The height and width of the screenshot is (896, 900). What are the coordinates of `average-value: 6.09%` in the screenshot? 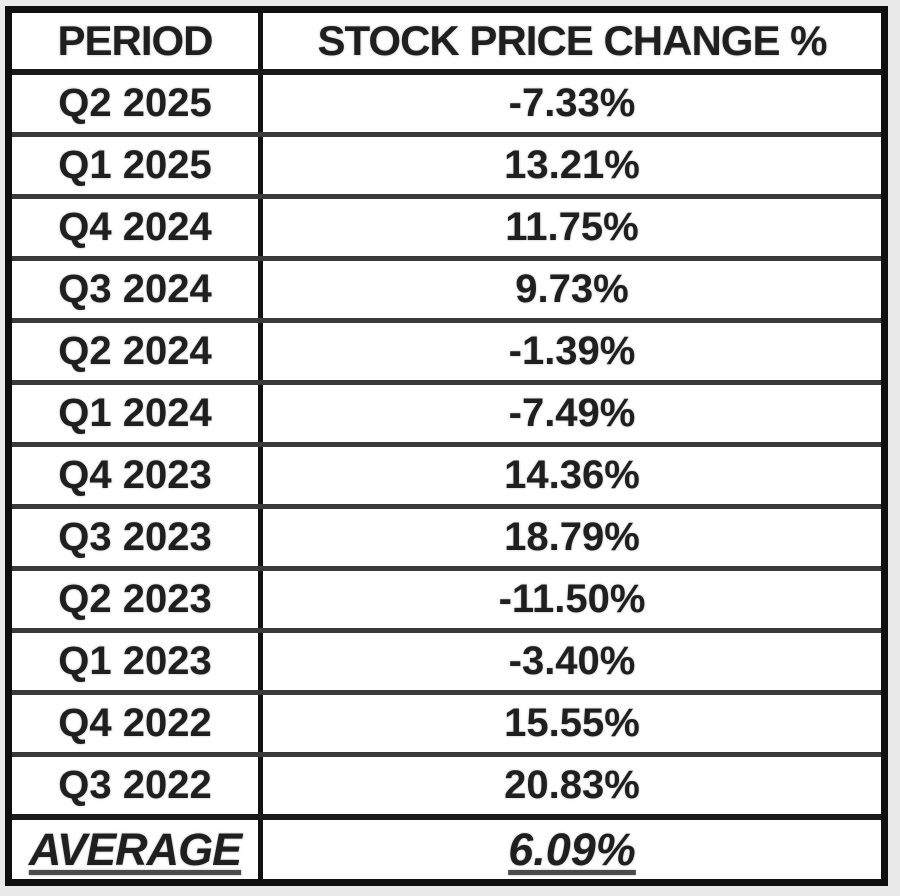 It's located at (572, 849).